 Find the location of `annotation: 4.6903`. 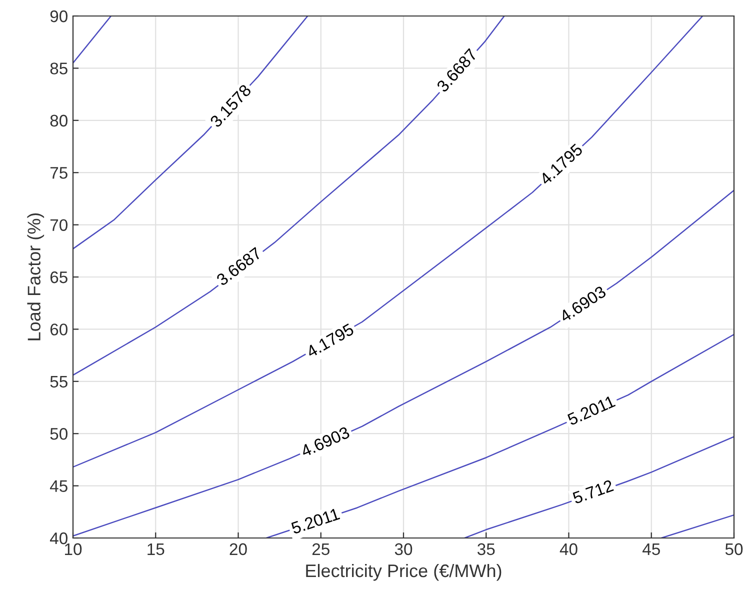

annotation: 4.6903 is located at coordinates (325, 442).